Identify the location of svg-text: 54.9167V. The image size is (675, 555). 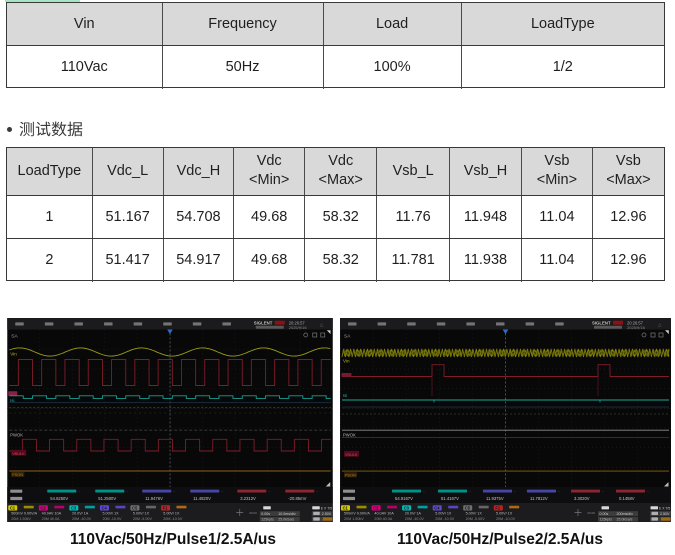
(404, 498).